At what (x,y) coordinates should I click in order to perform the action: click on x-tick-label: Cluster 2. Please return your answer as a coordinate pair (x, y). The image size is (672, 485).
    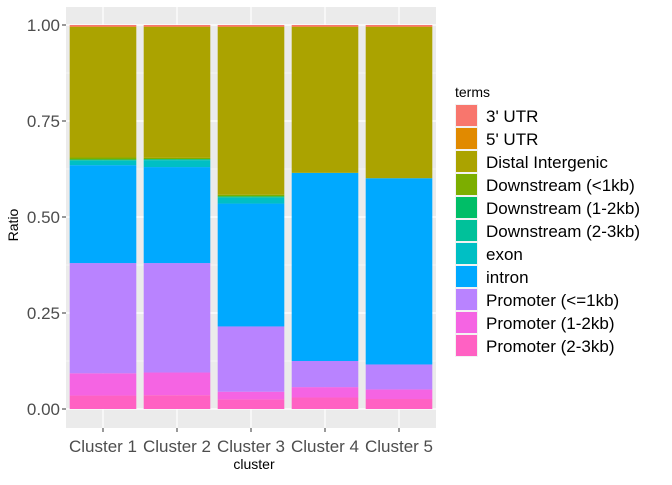
    Looking at the image, I should click on (177, 446).